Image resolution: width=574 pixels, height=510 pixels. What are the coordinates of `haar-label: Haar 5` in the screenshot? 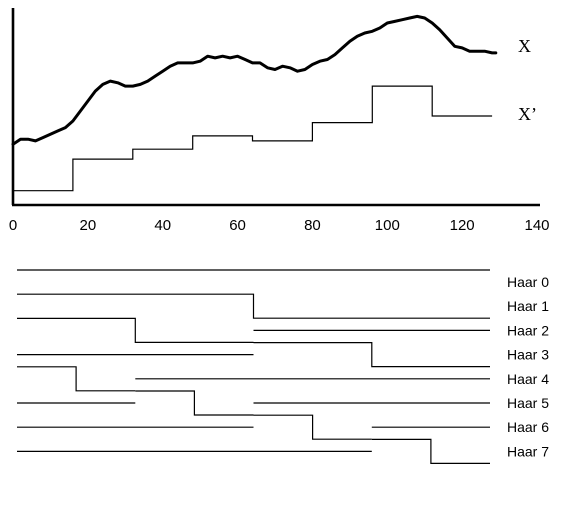 It's located at (528, 403).